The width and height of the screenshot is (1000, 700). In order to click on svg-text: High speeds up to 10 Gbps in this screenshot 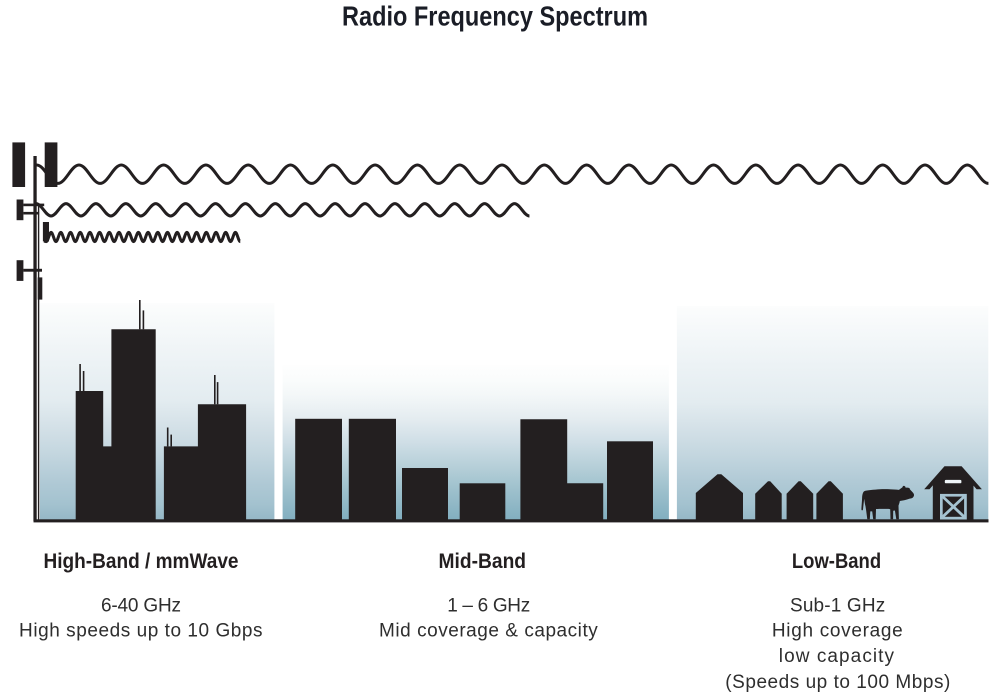, I will do `click(140, 631)`.